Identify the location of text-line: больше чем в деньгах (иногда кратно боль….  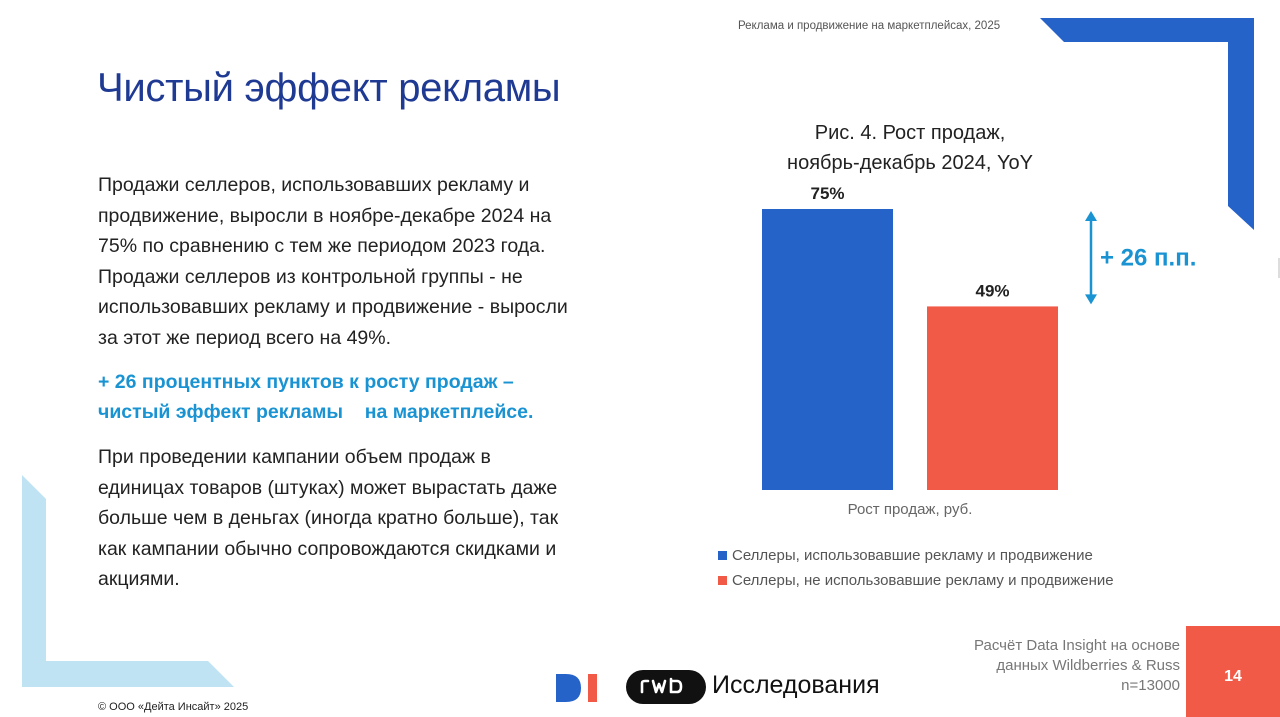
(328, 518).